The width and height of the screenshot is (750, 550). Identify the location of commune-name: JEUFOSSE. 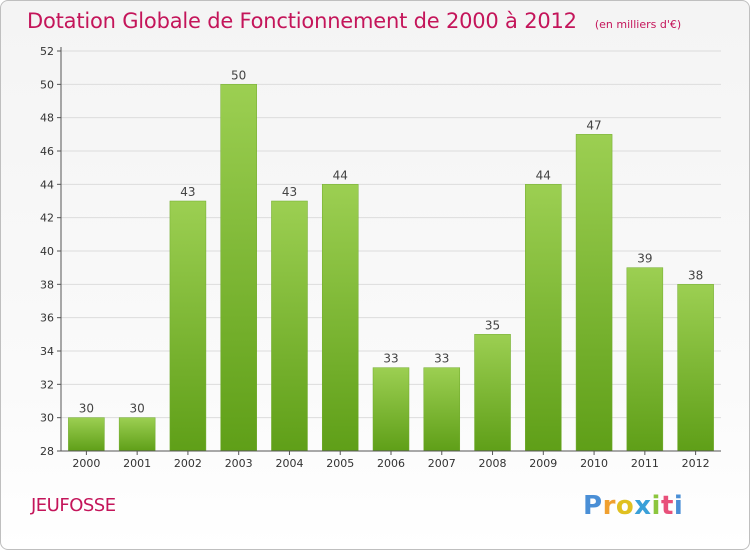
(73, 505).